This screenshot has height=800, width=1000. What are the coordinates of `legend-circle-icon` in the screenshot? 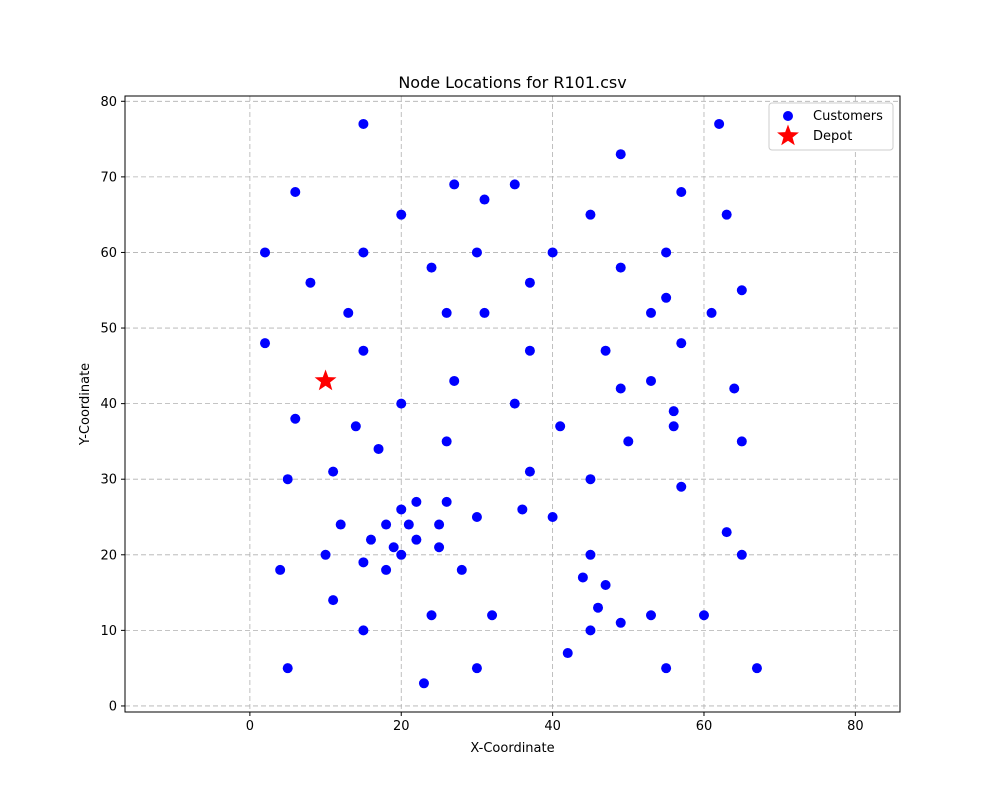 It's located at (788, 116).